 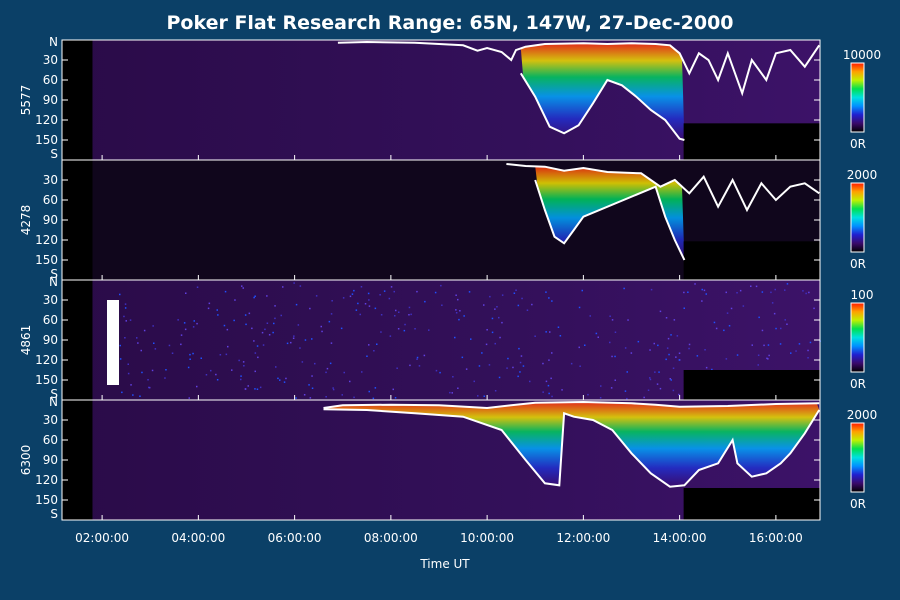 What do you see at coordinates (862, 415) in the screenshot?
I see `colorbar-max-label: 2000` at bounding box center [862, 415].